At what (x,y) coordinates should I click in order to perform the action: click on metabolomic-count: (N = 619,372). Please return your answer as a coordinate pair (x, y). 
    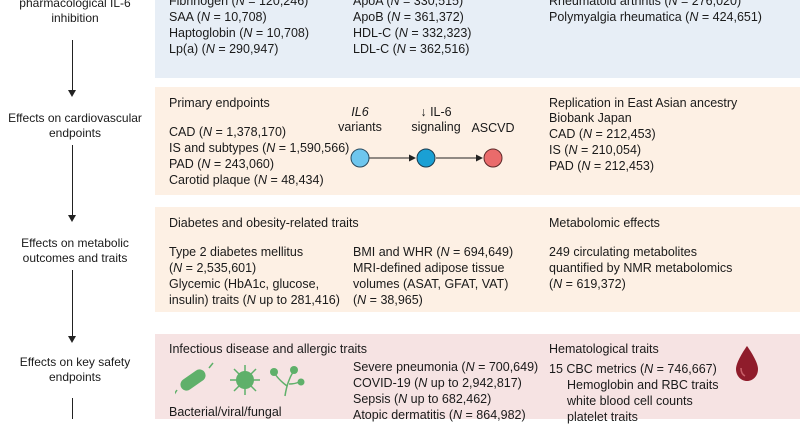
    Looking at the image, I should click on (587, 284).